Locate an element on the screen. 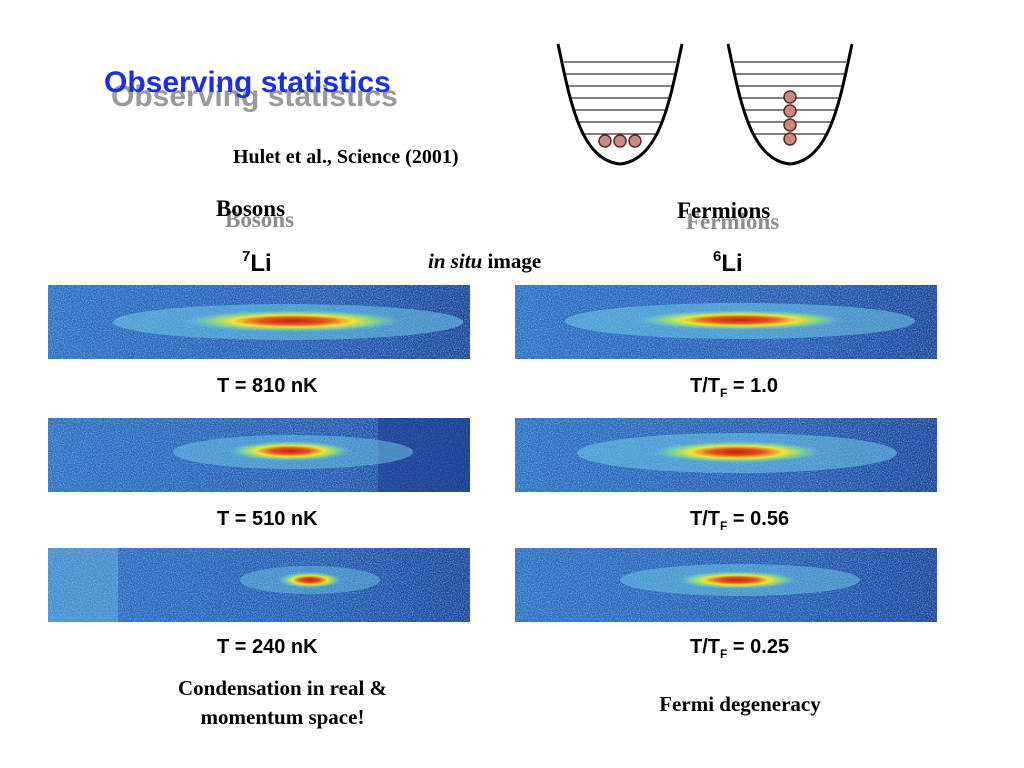 Image resolution: width=1024 pixels, height=768 pixels. boson-caption-3: T = 240 nK is located at coordinates (267, 647).